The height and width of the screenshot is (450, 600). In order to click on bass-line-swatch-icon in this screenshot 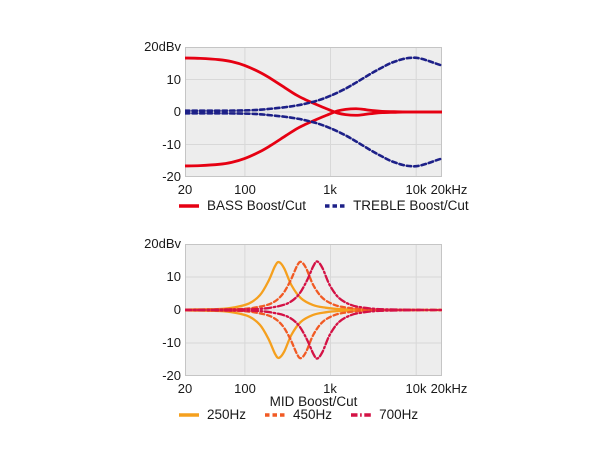, I will do `click(189, 206)`.